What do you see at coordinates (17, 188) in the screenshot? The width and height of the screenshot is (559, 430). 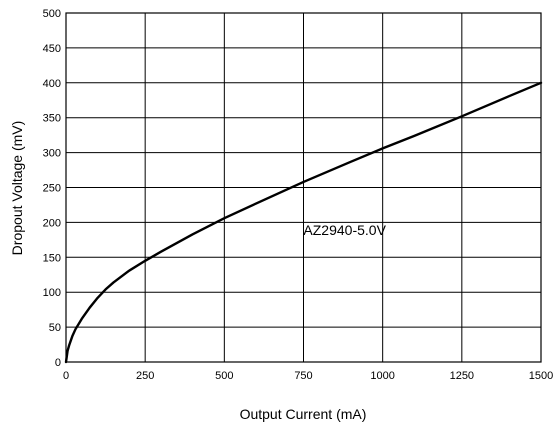 I see `y-axis-title: Dropout Voltage (mV)` at bounding box center [17, 188].